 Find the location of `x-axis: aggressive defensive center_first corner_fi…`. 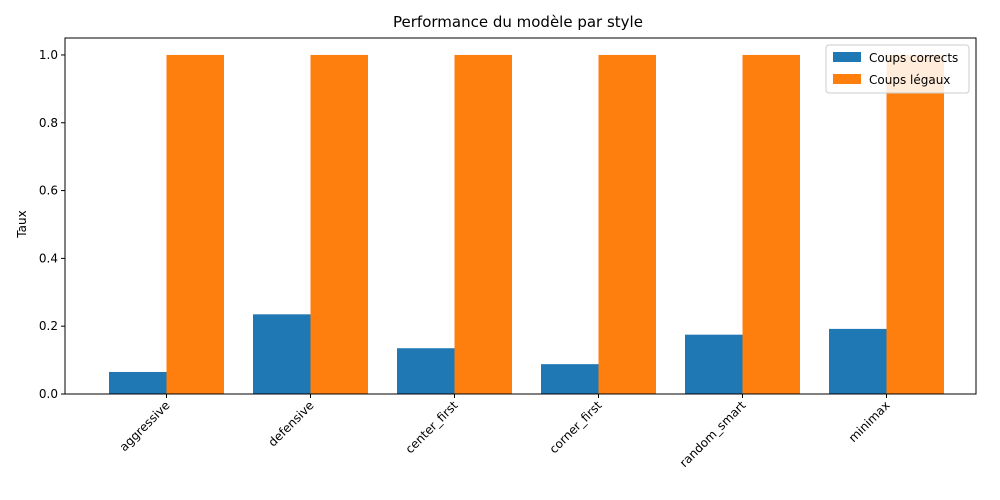

x-axis: aggressive defensive center_first corner_fi… is located at coordinates (505, 432).